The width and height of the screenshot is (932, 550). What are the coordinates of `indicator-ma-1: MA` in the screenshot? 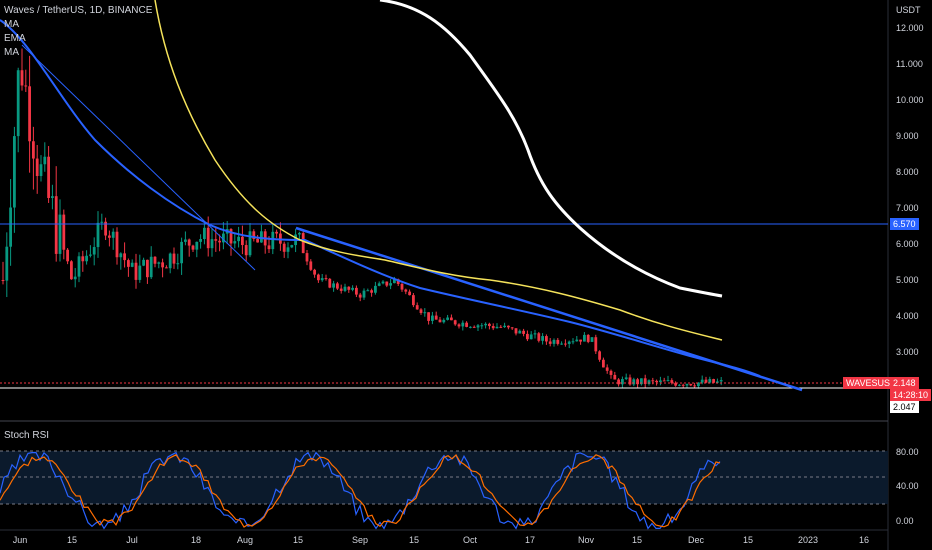 It's located at (11, 24).